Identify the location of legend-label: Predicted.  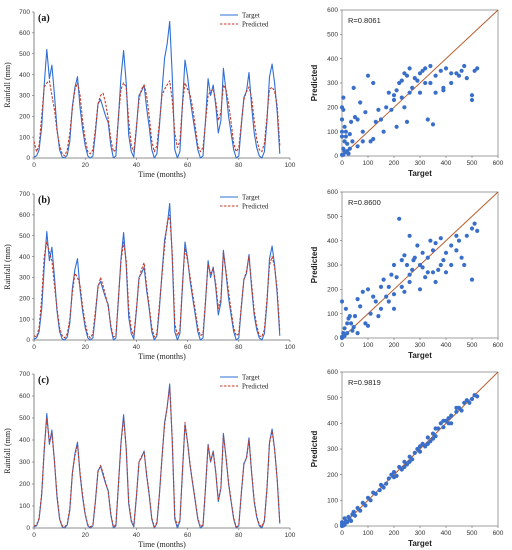
(255, 387).